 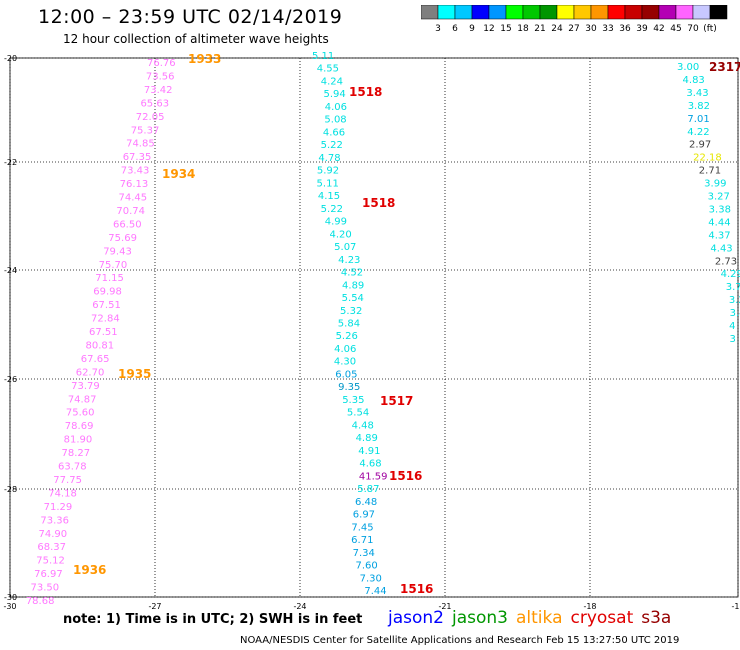 I want to click on wave-height-label: 78.27, so click(x=76, y=453).